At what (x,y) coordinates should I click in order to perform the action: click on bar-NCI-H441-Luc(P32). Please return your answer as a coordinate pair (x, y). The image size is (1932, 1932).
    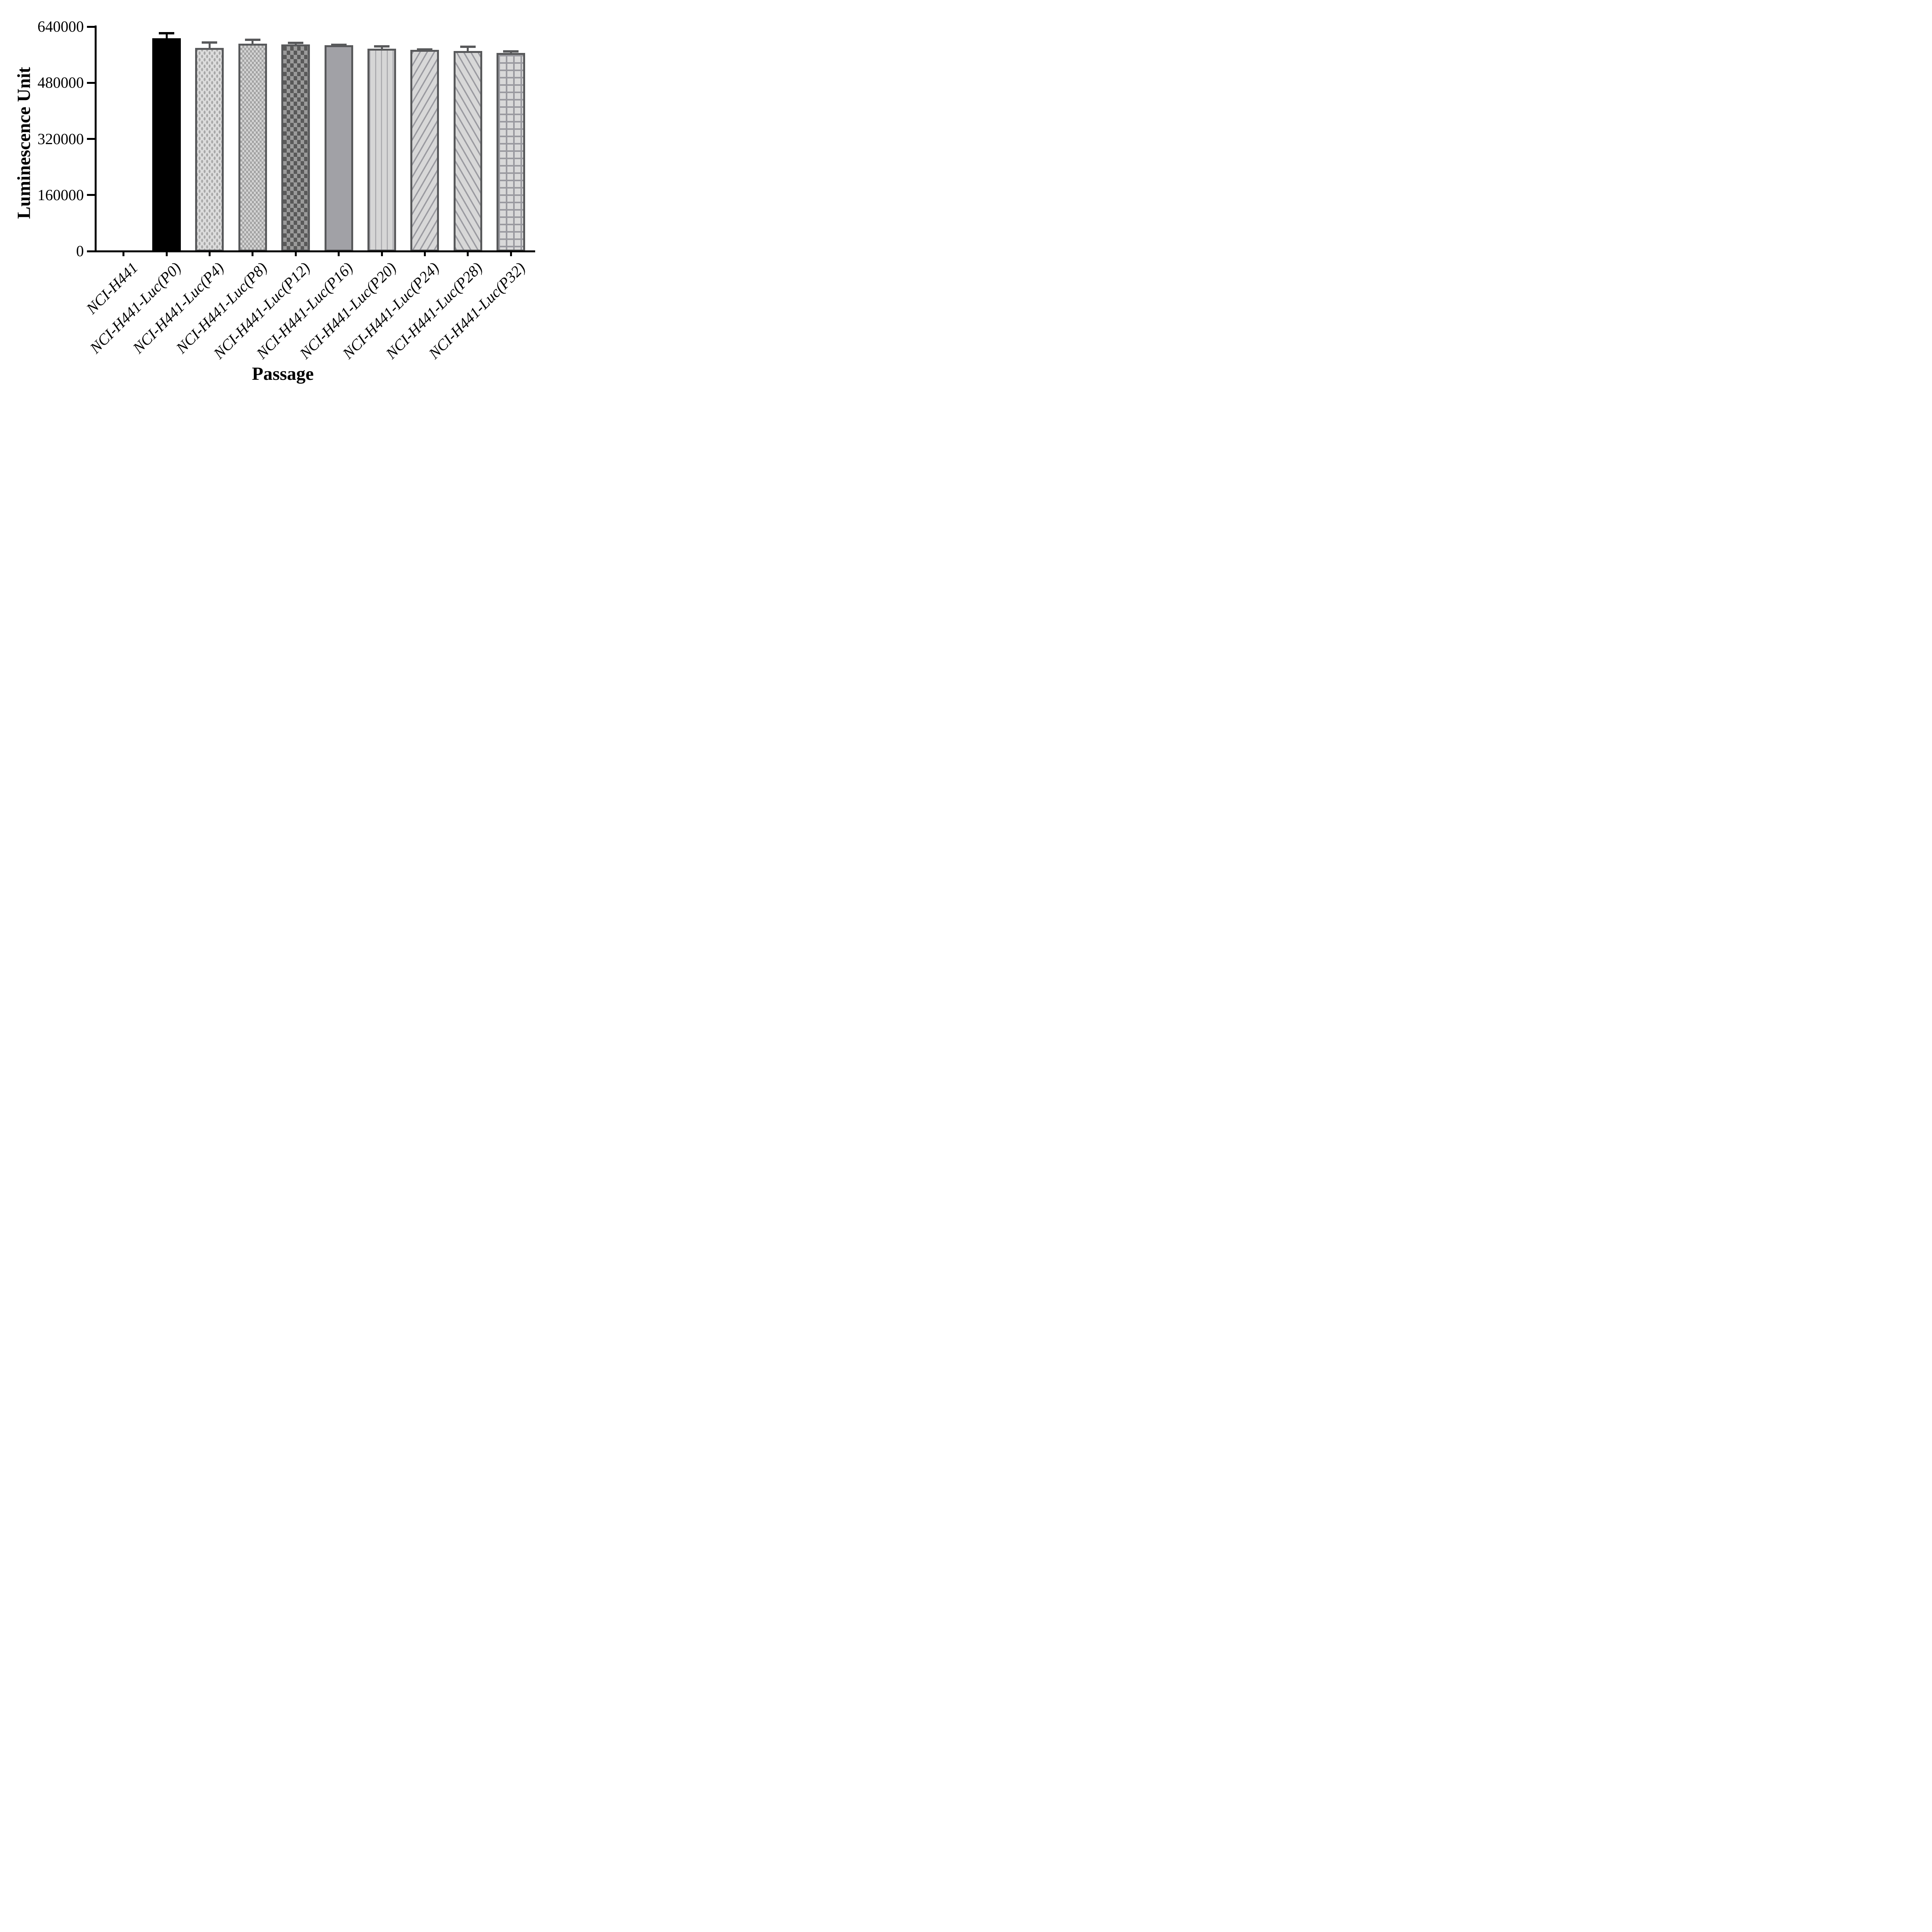
    Looking at the image, I should click on (512, 152).